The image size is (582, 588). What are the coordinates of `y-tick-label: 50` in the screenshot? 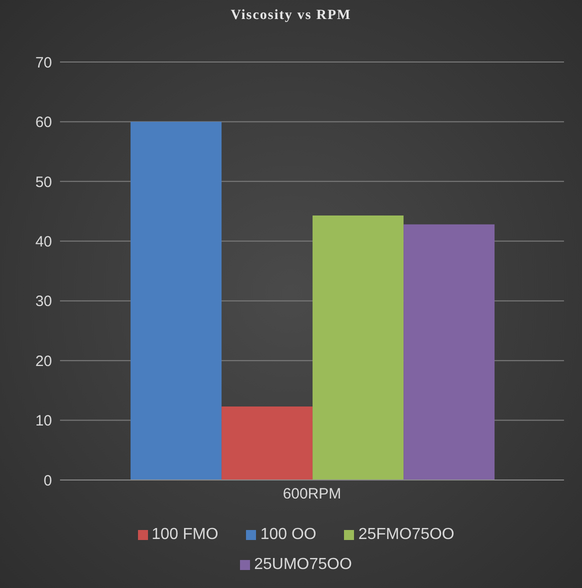 It's located at (43, 182).